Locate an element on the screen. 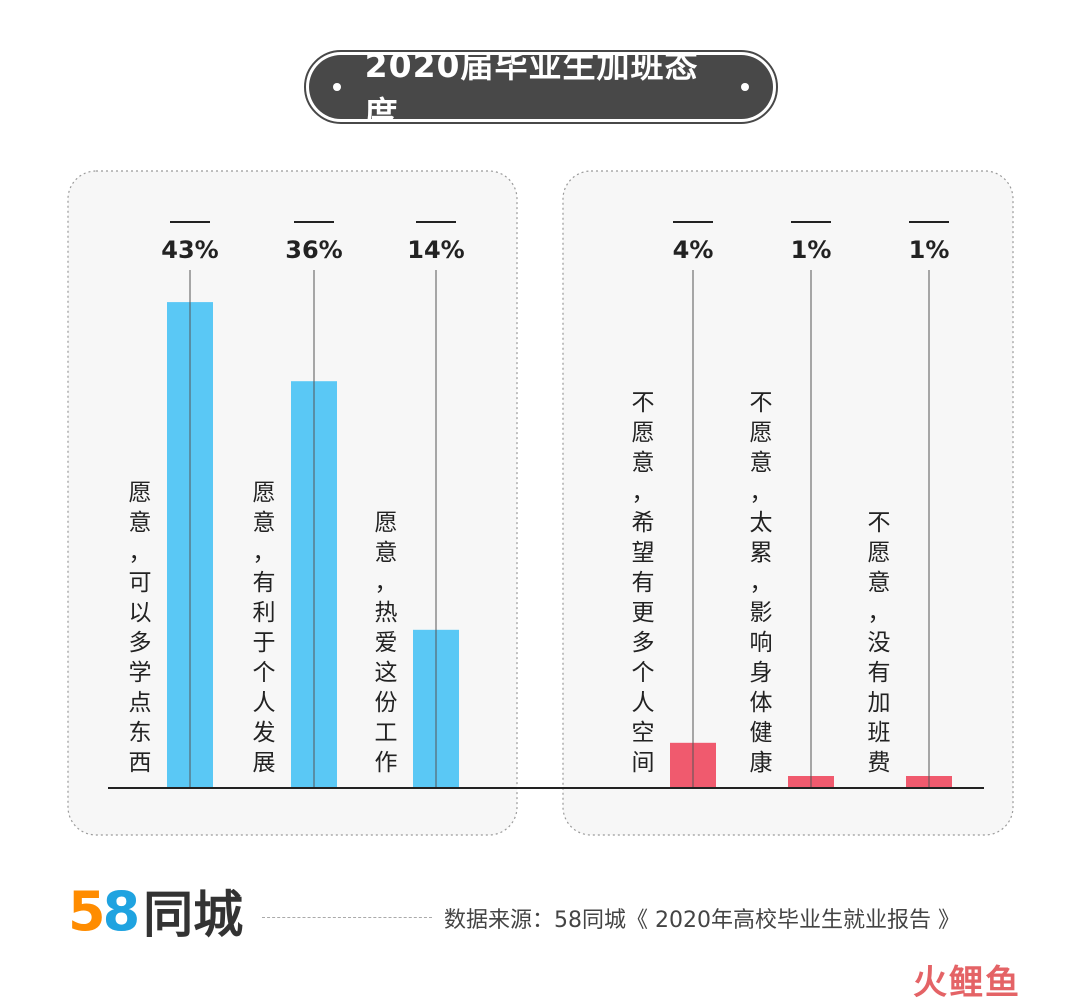 This screenshot has width=1080, height=1006. value-label-2: 14% is located at coordinates (435, 250).